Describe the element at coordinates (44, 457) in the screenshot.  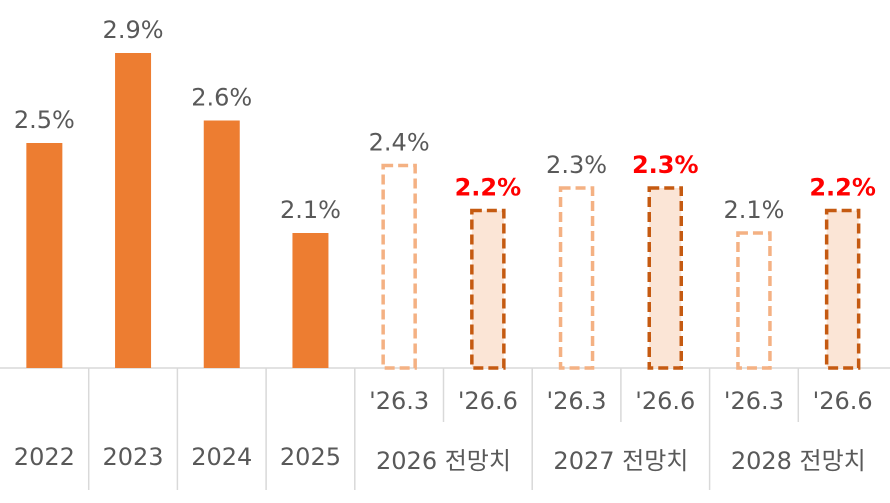
I see `x-tick-label: 2022` at that location.